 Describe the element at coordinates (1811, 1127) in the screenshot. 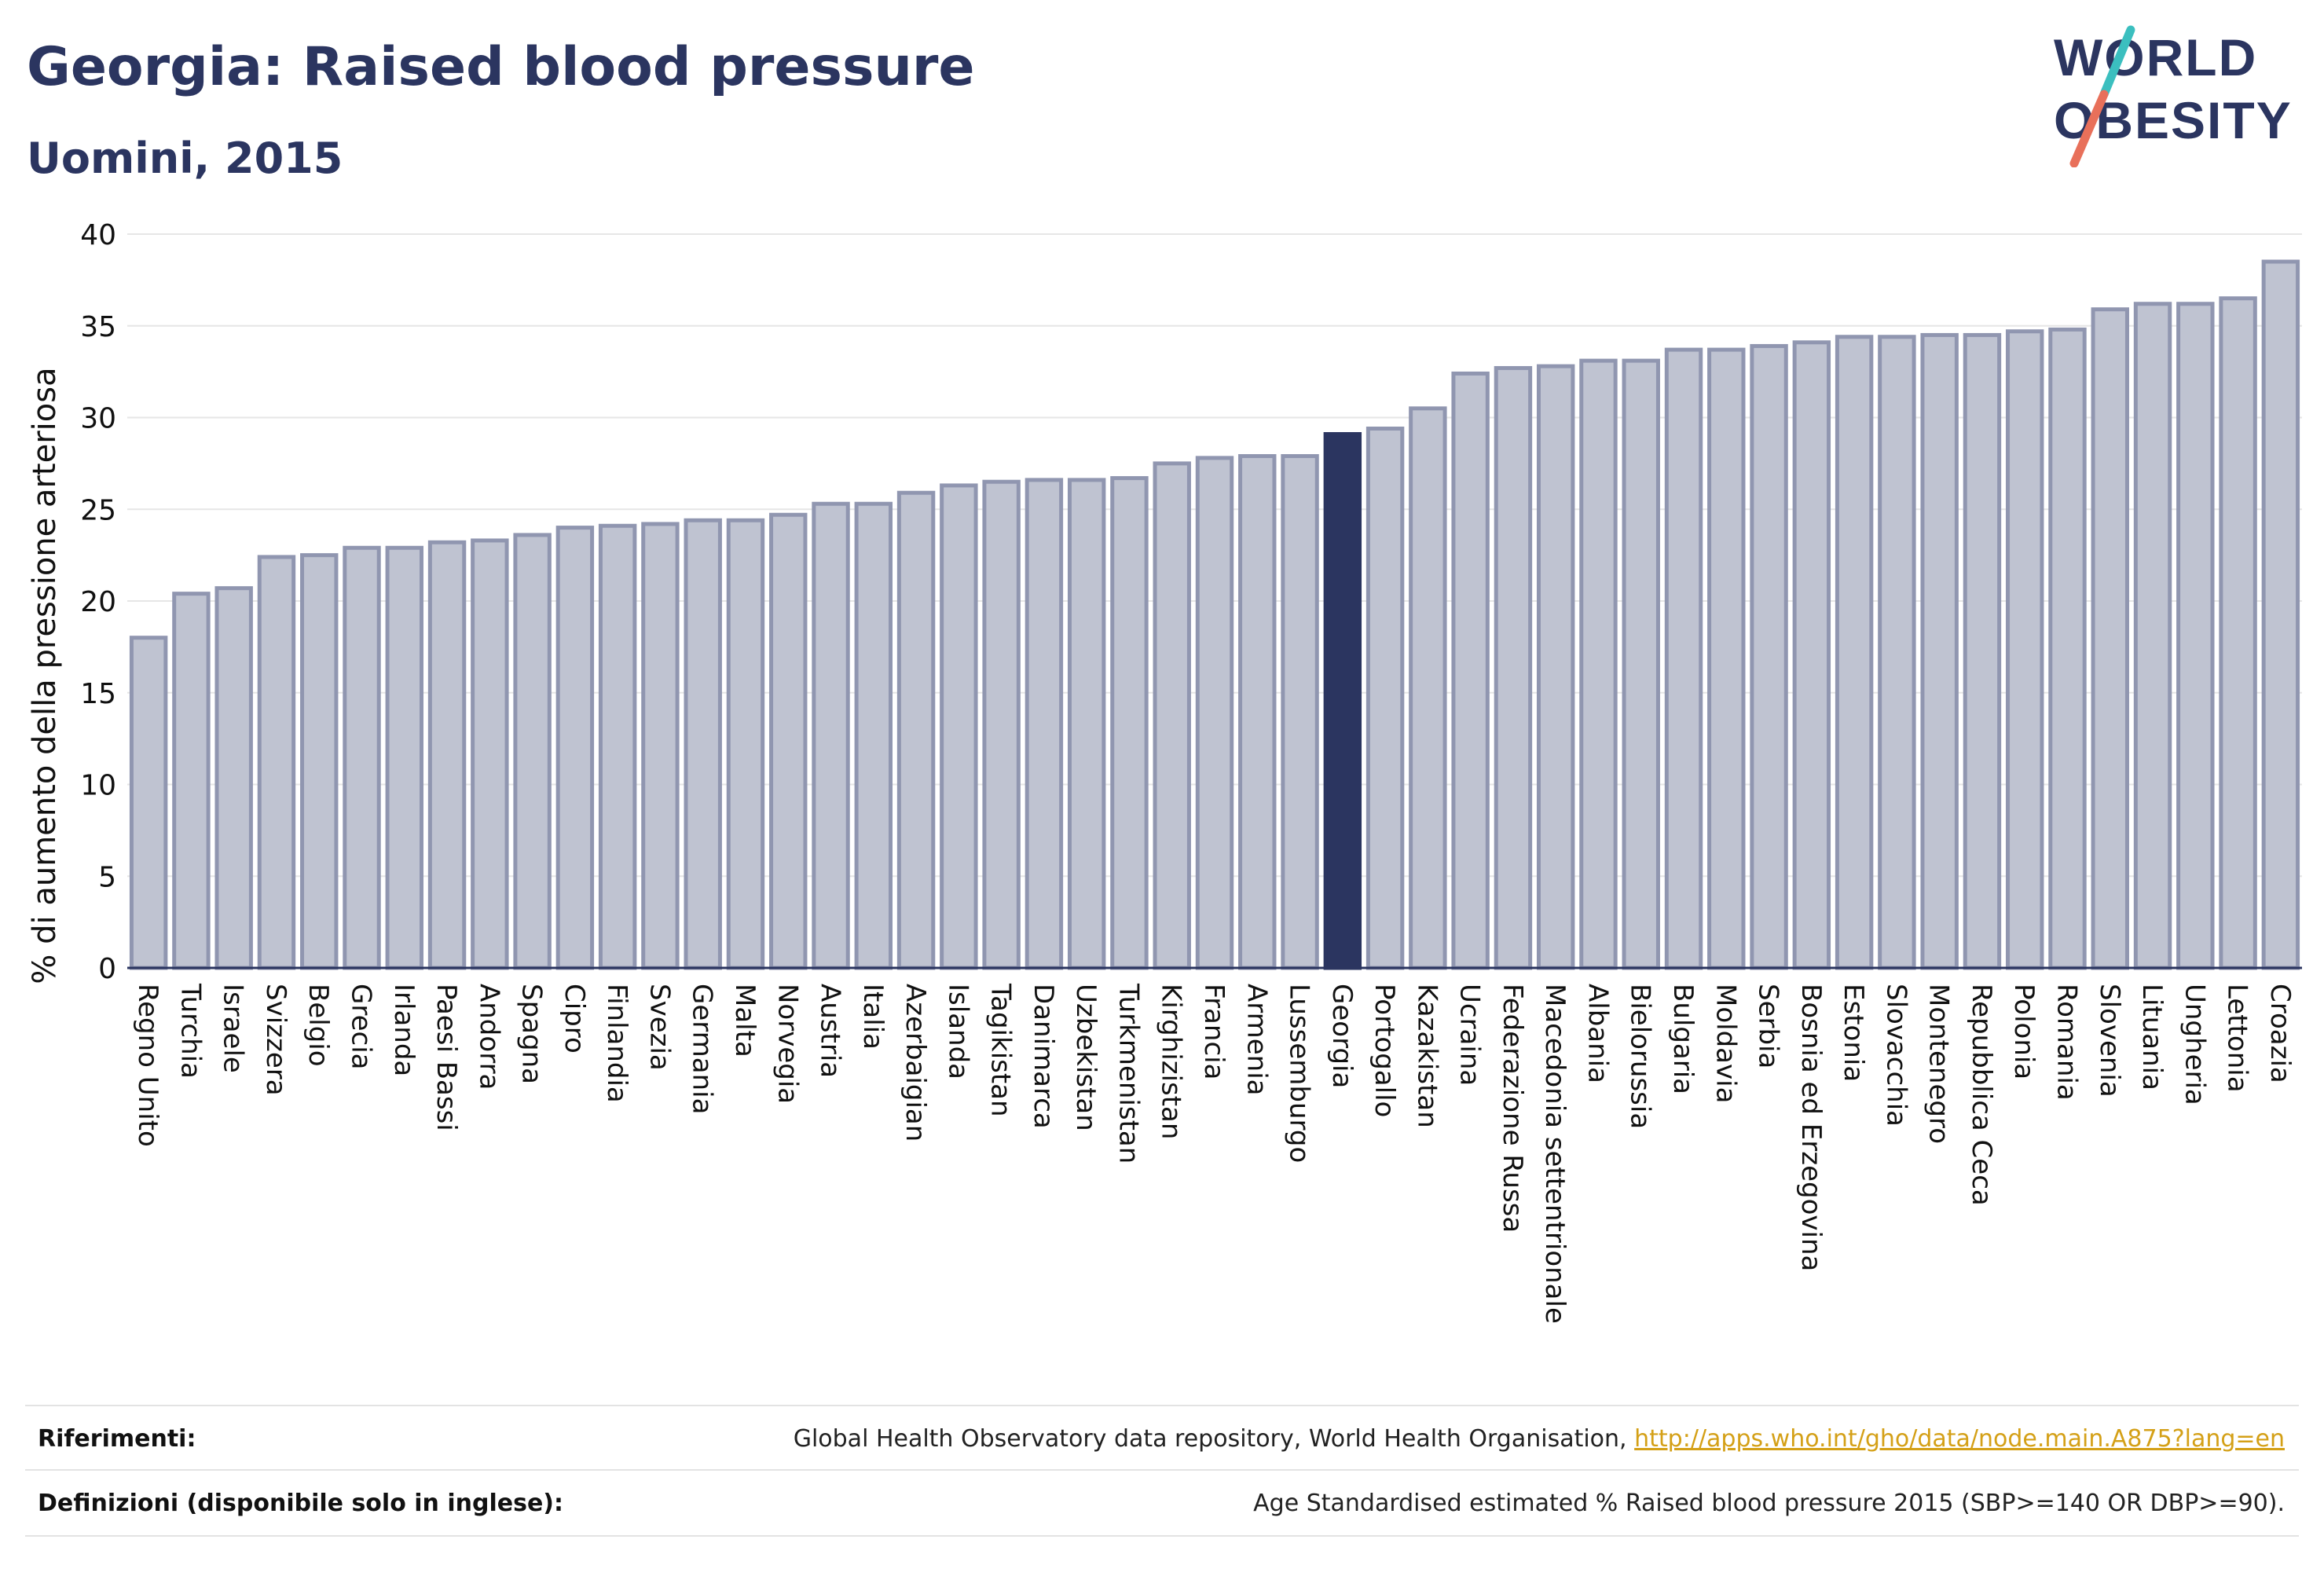

I see `x-tick-label: Bosnia ed Erzegovina` at that location.